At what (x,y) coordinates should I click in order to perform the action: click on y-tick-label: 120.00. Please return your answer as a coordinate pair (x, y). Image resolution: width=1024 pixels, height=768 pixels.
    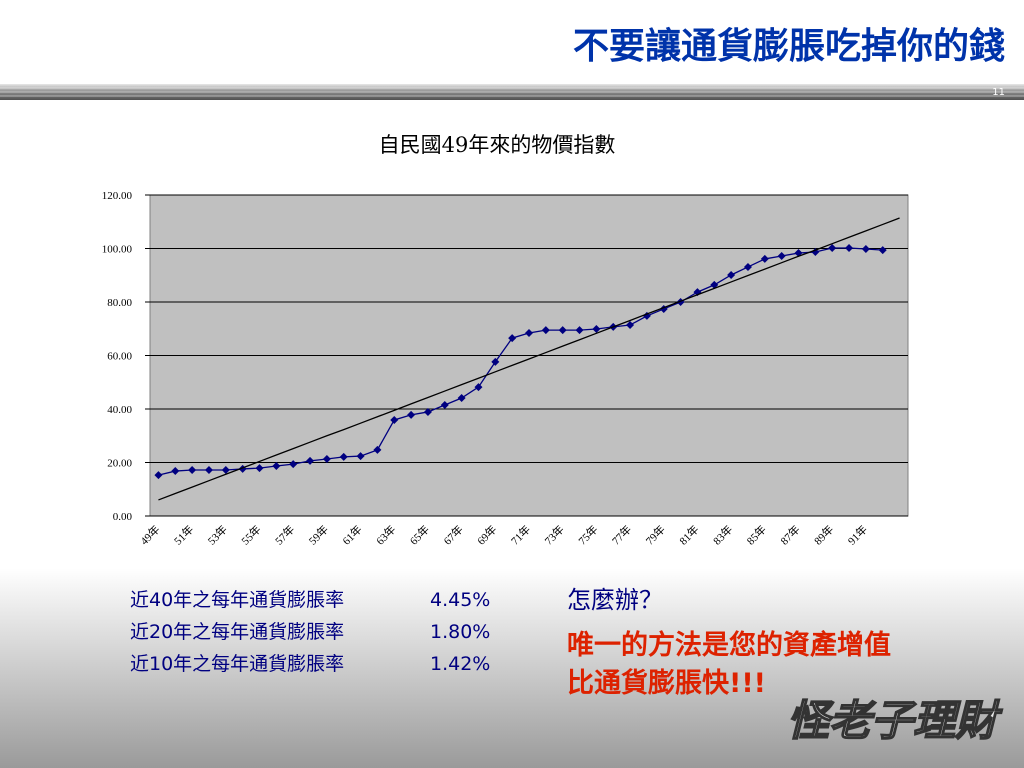
    Looking at the image, I should click on (117, 196).